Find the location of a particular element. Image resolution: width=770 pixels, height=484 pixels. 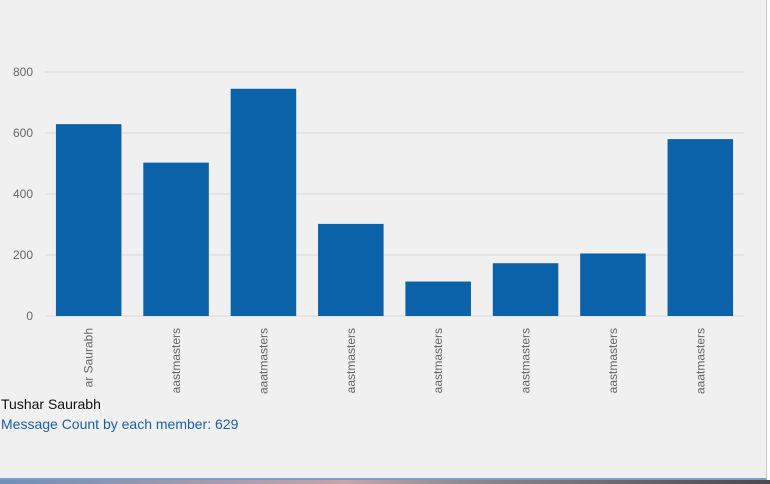

y-tick-label: 200 is located at coordinates (23, 255).